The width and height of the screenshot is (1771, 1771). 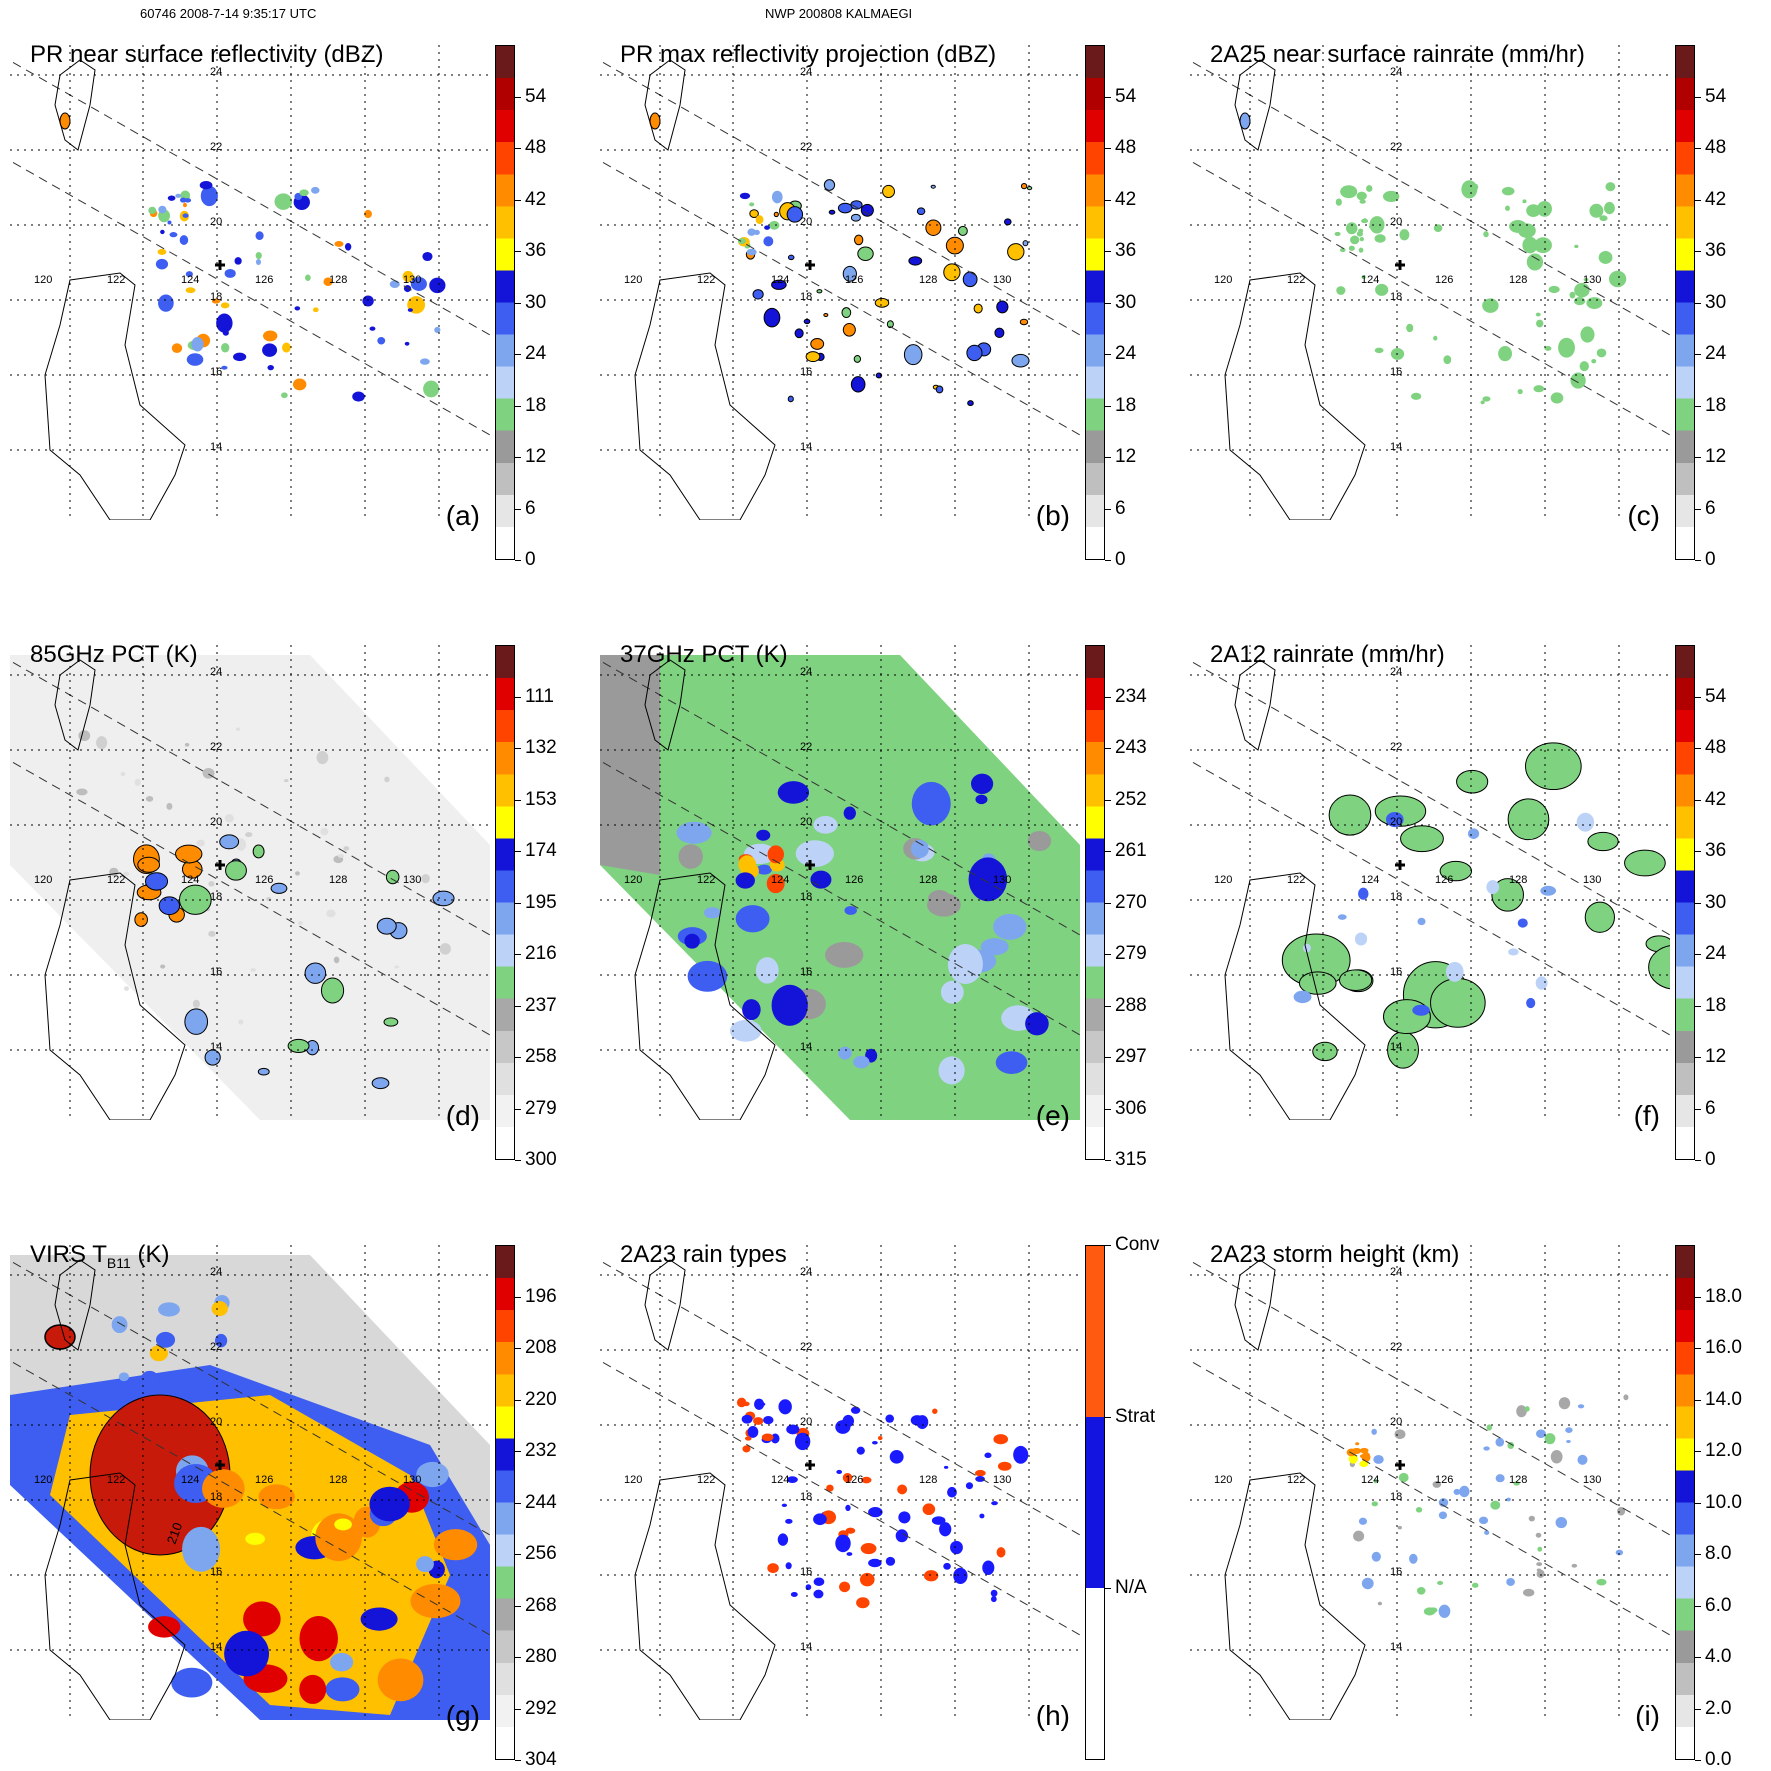 I want to click on header-left: 60746 2008-7-14 9:35:17 UTC, so click(x=228, y=13).